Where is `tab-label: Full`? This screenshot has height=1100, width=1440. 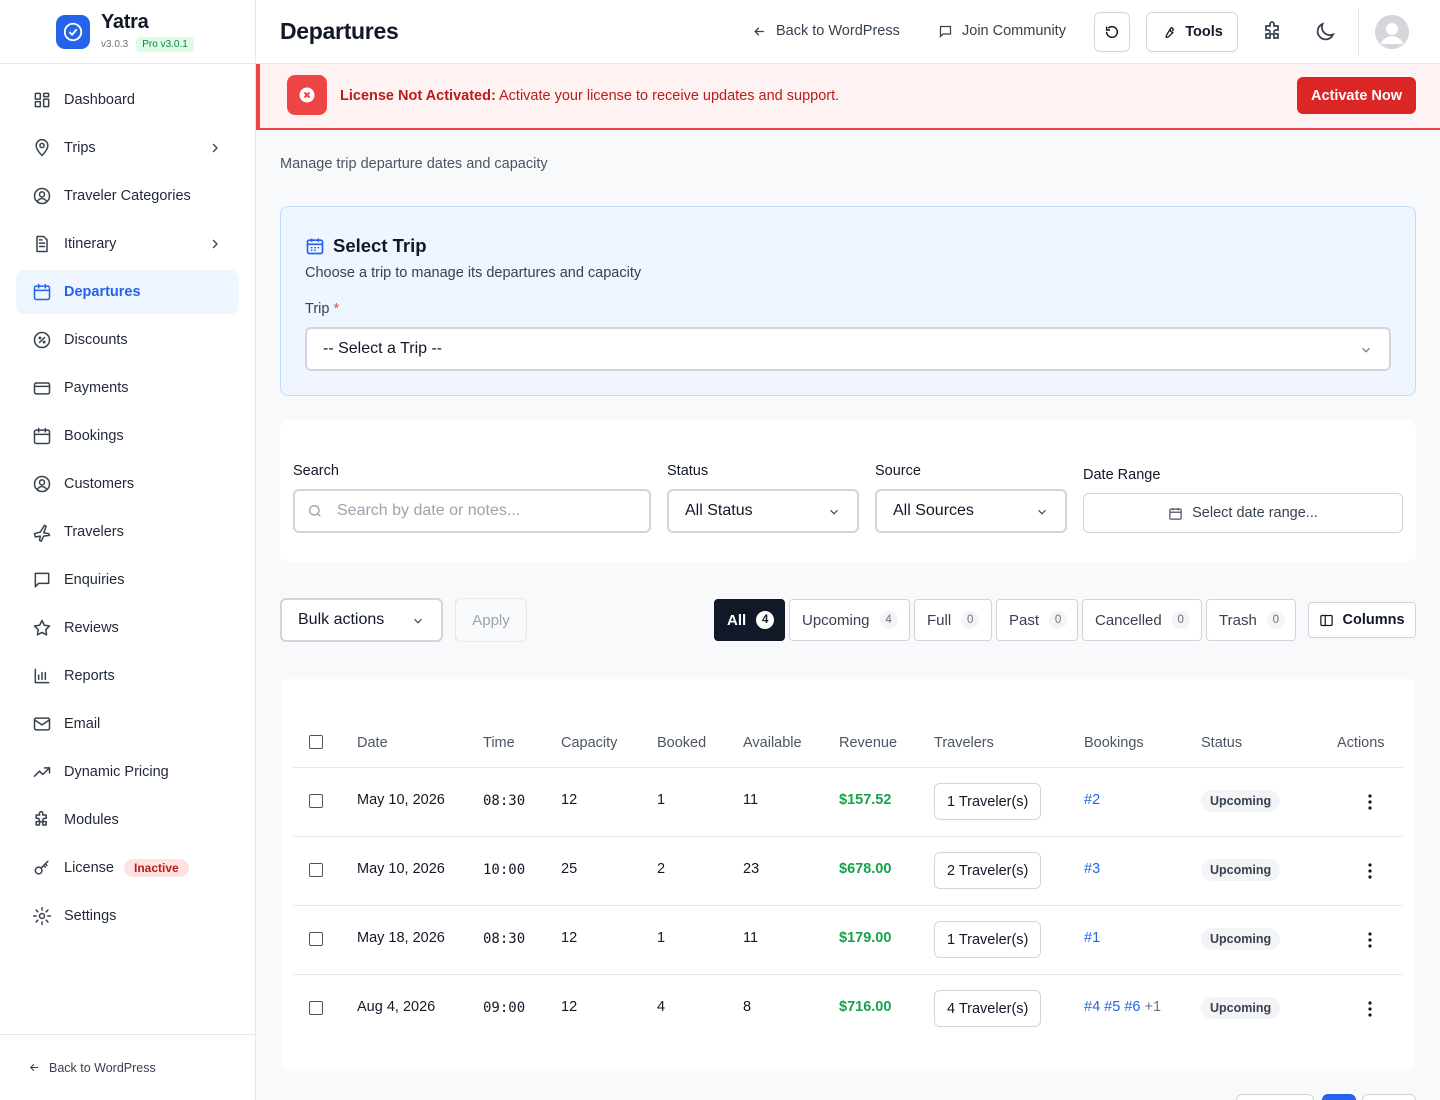 tab-label: Full is located at coordinates (939, 620).